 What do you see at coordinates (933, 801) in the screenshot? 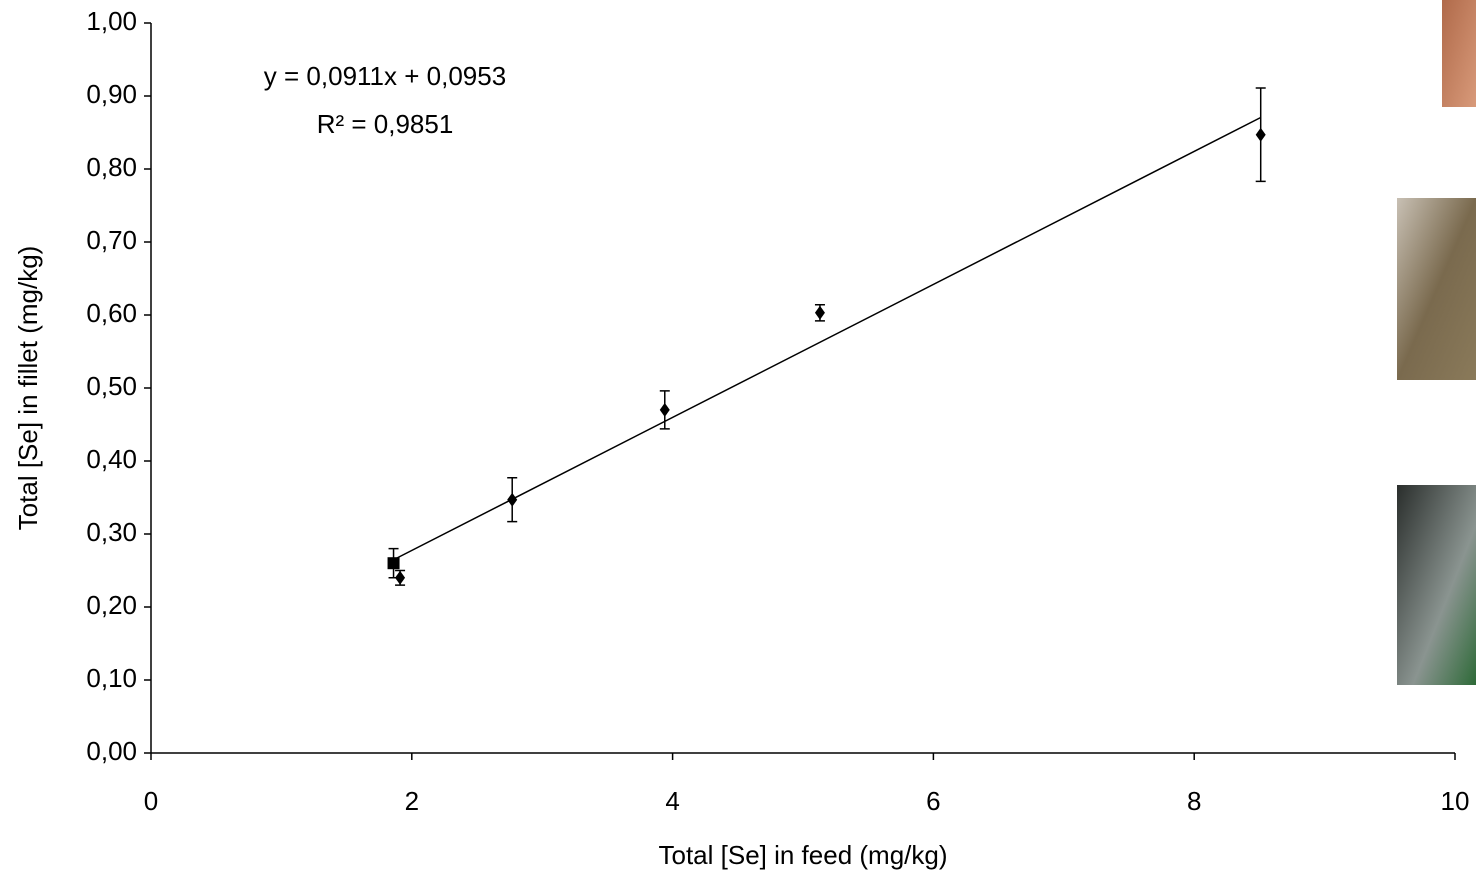
I see `x-tick-label: 6` at bounding box center [933, 801].